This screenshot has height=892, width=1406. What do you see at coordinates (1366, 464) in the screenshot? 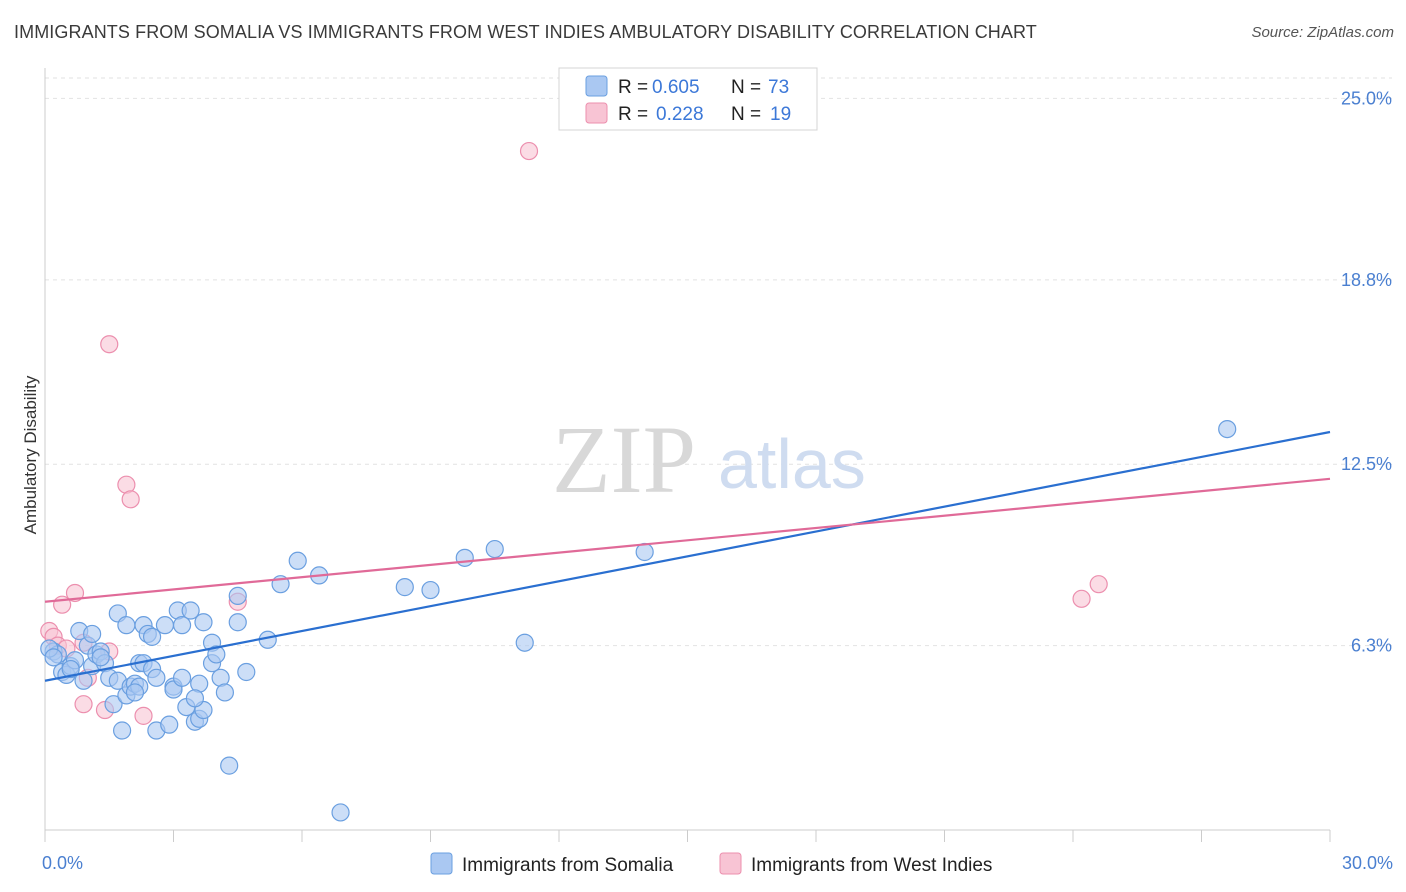
I see `y-tick-label-1: 12.5%` at bounding box center [1366, 464].